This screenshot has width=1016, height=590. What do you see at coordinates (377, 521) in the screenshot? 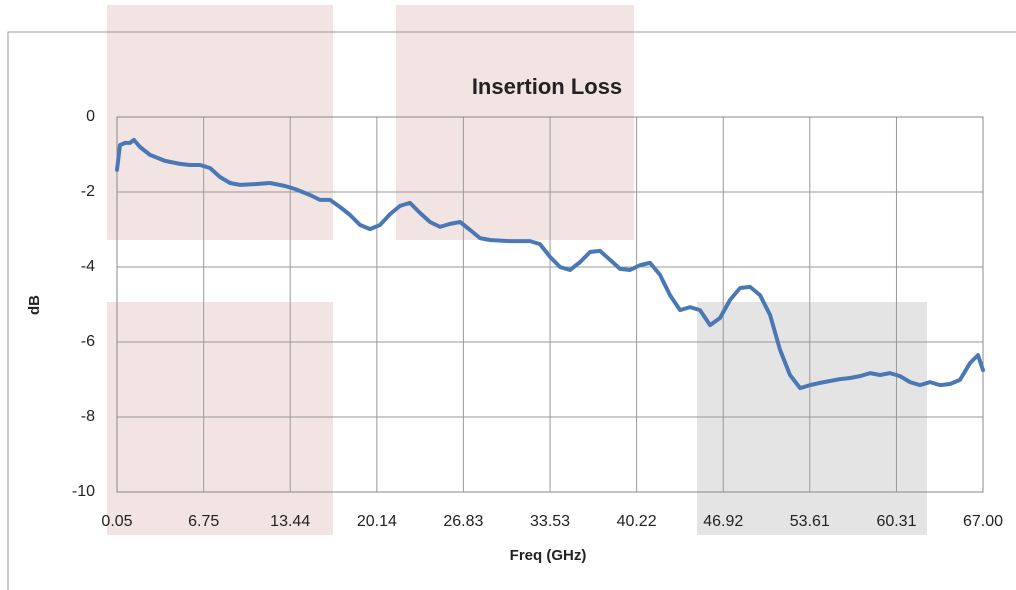
I see `x-tick-label: 20.14` at bounding box center [377, 521].